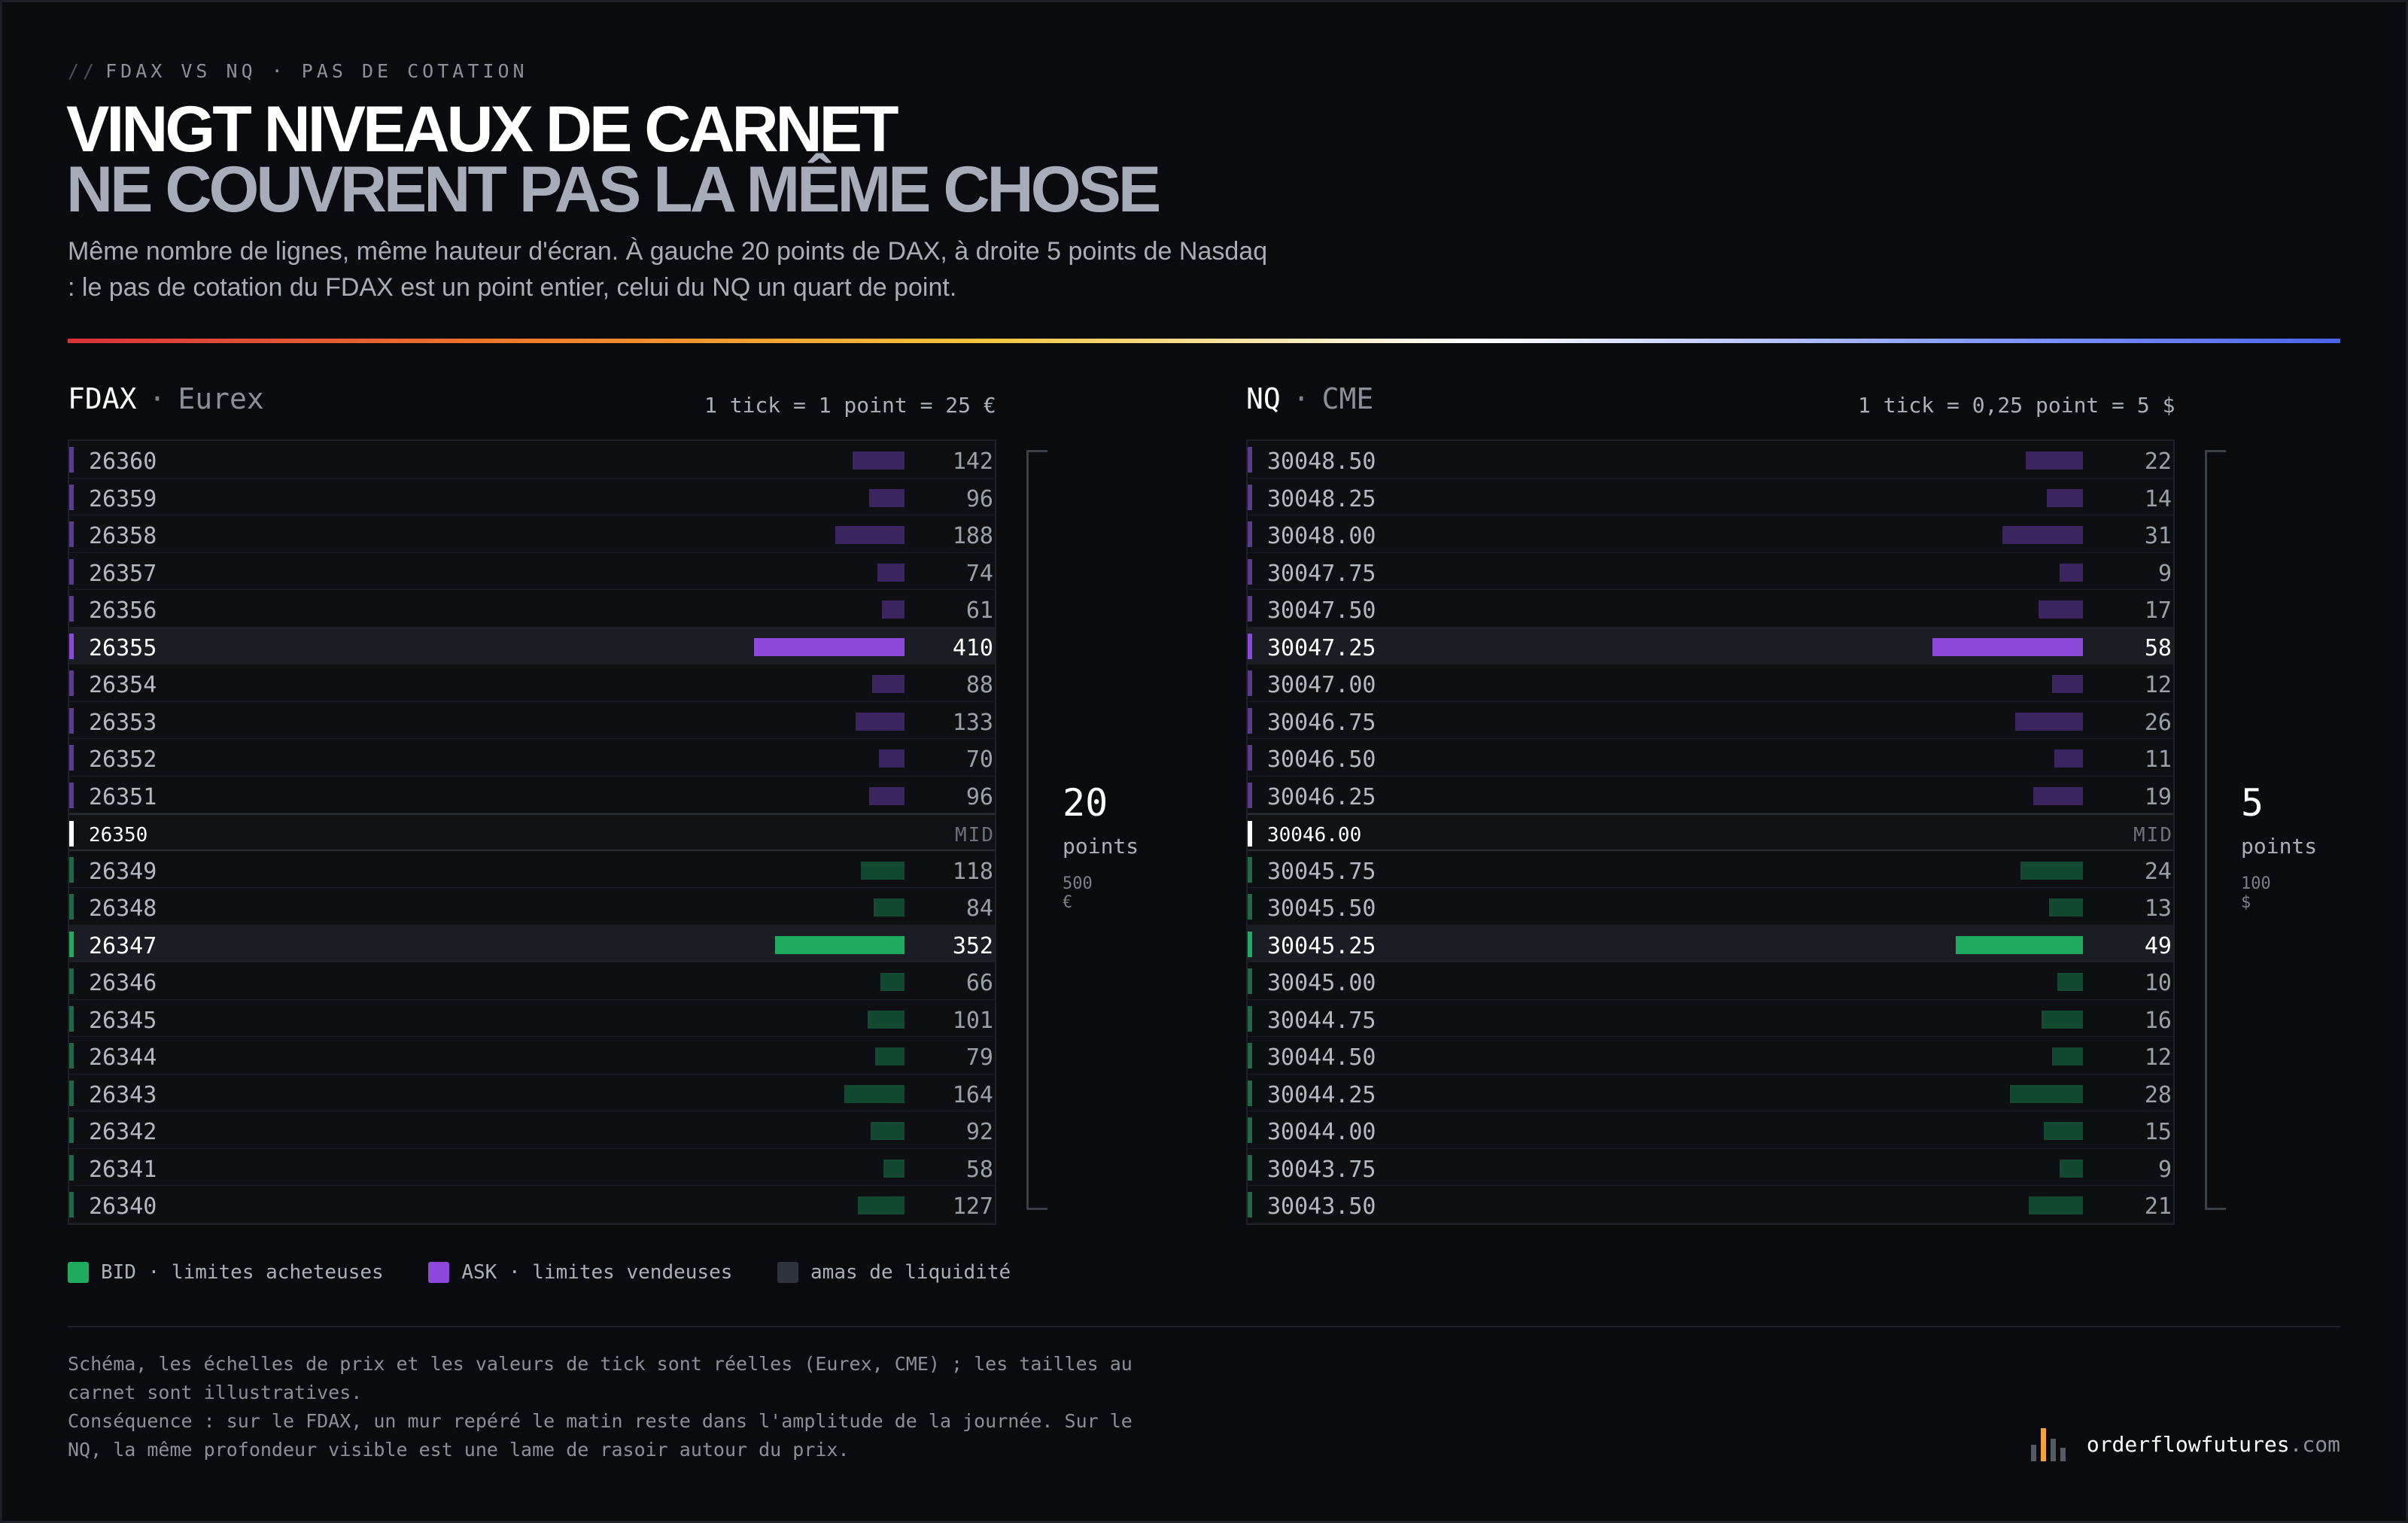  I want to click on bid-swatch, so click(78, 1272).